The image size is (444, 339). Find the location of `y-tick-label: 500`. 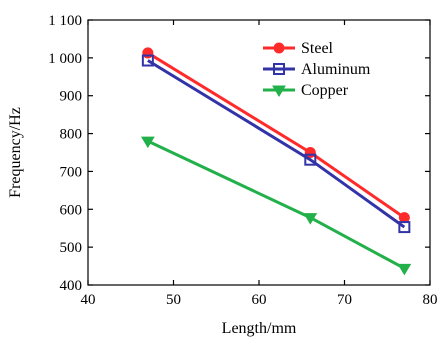

y-tick-label: 500 is located at coordinates (71, 248).